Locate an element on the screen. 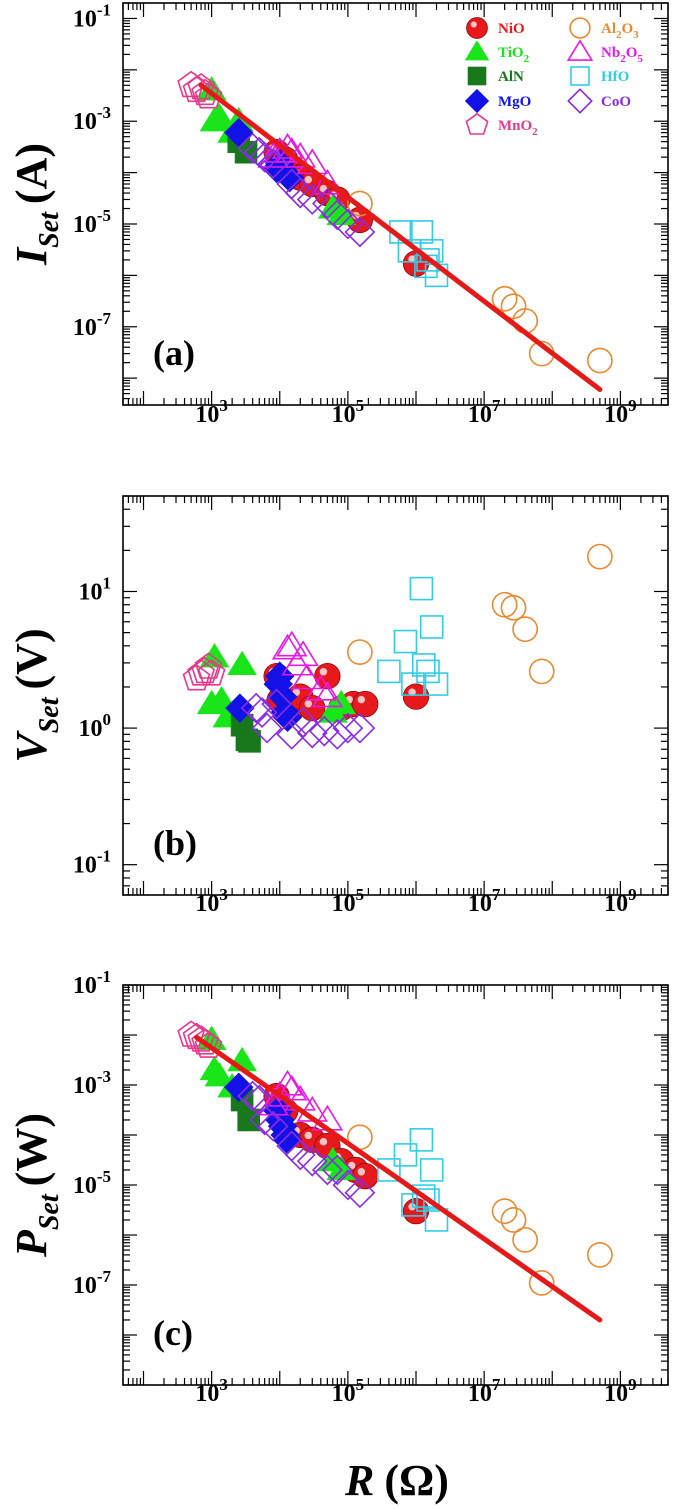  series-HfO is located at coordinates (413, 636).